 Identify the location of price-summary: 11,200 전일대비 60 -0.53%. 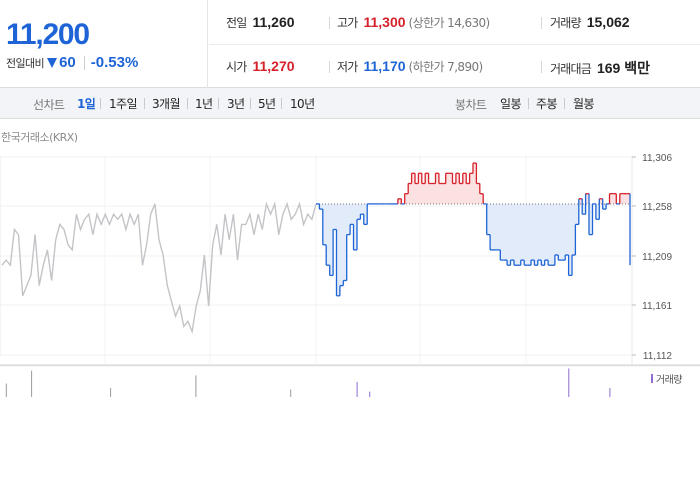
(104, 44).